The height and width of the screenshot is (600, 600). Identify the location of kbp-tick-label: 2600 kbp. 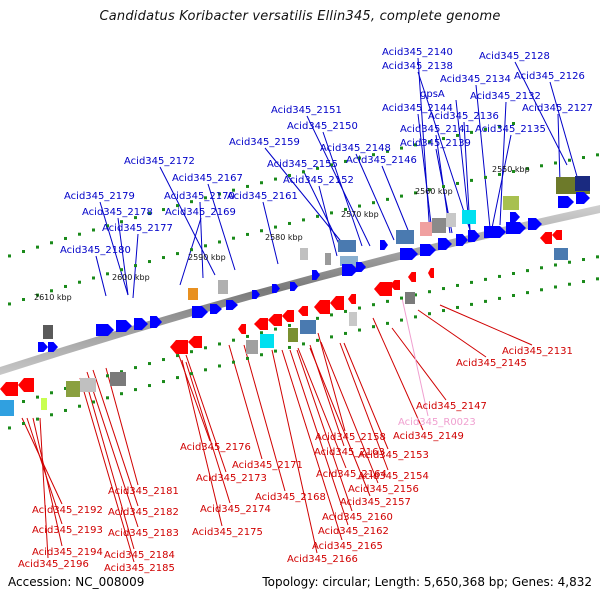
(131, 277).